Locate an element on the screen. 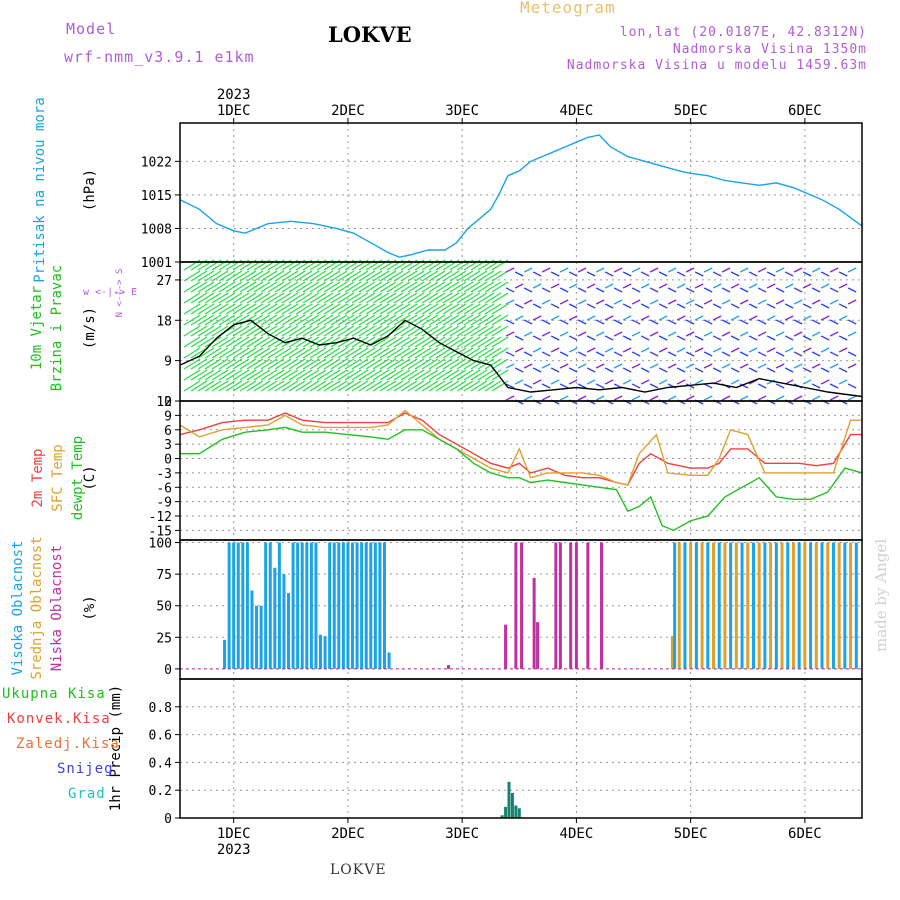 This screenshot has width=900, height=900. footer-location: LOKVE is located at coordinates (358, 870).